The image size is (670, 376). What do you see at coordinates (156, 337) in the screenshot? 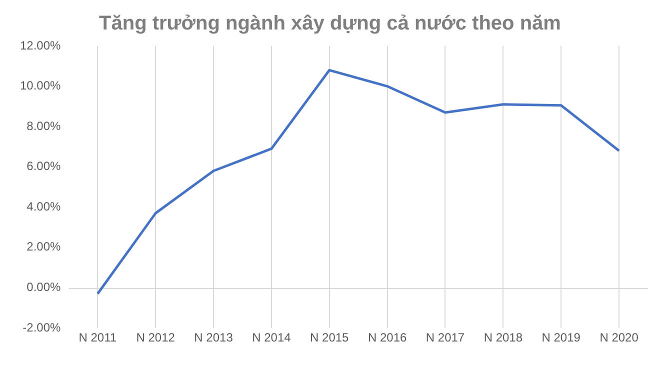
I see `x-tick-label: N 2012` at bounding box center [156, 337].